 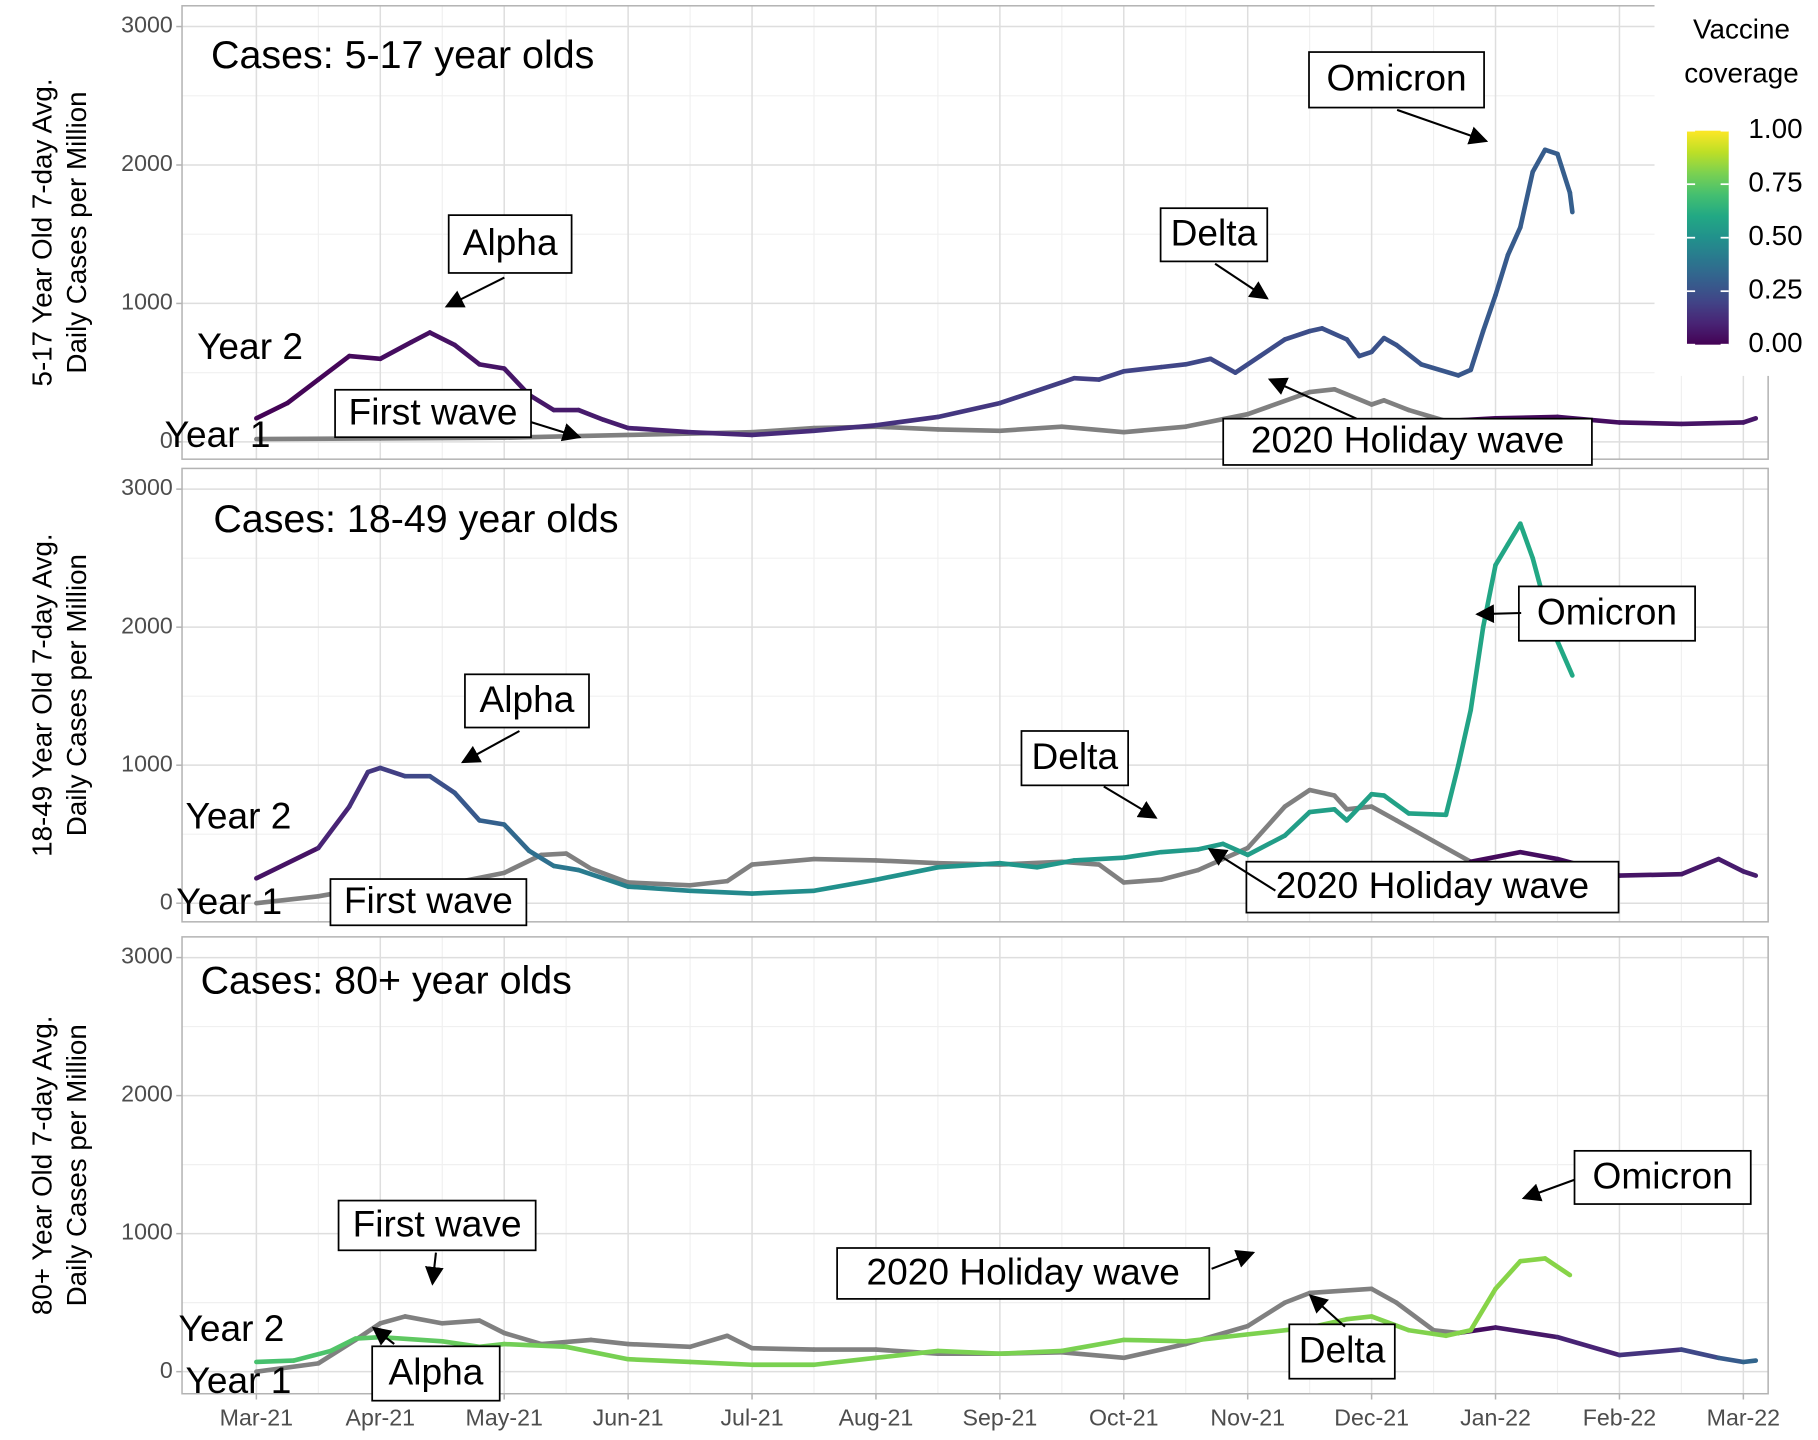 I want to click on x-tick-label: Mar-22, so click(x=1743, y=1417).